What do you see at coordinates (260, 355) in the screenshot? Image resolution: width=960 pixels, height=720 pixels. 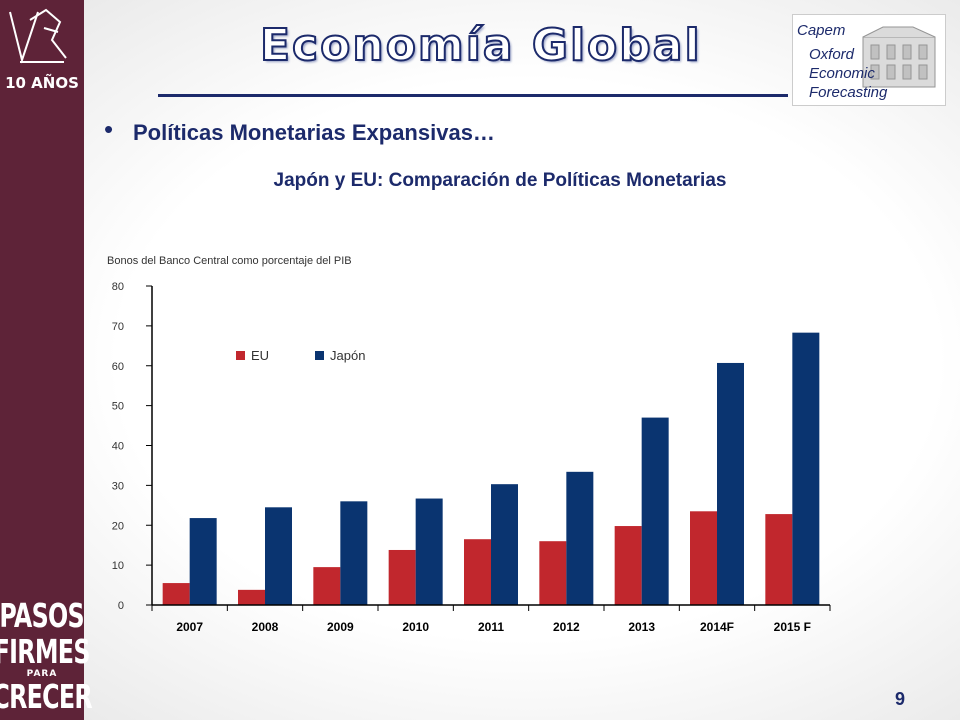 I see `legend-label: EU` at bounding box center [260, 355].